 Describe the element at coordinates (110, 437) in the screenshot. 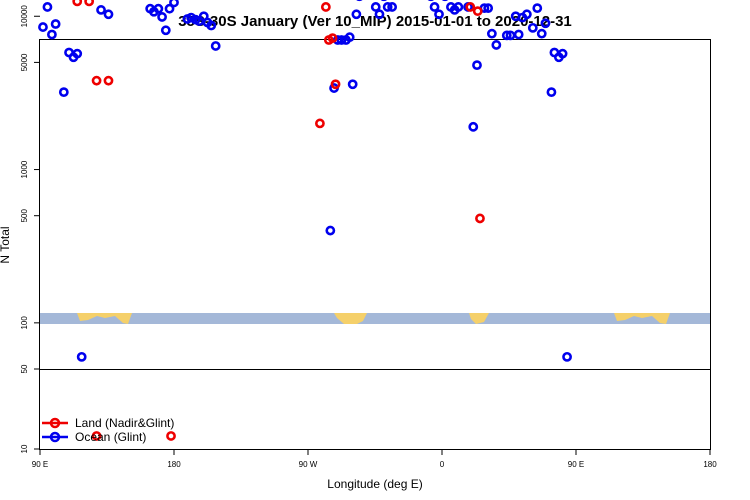

I see `legend-ocean-label: Ocean (Glint)` at that location.